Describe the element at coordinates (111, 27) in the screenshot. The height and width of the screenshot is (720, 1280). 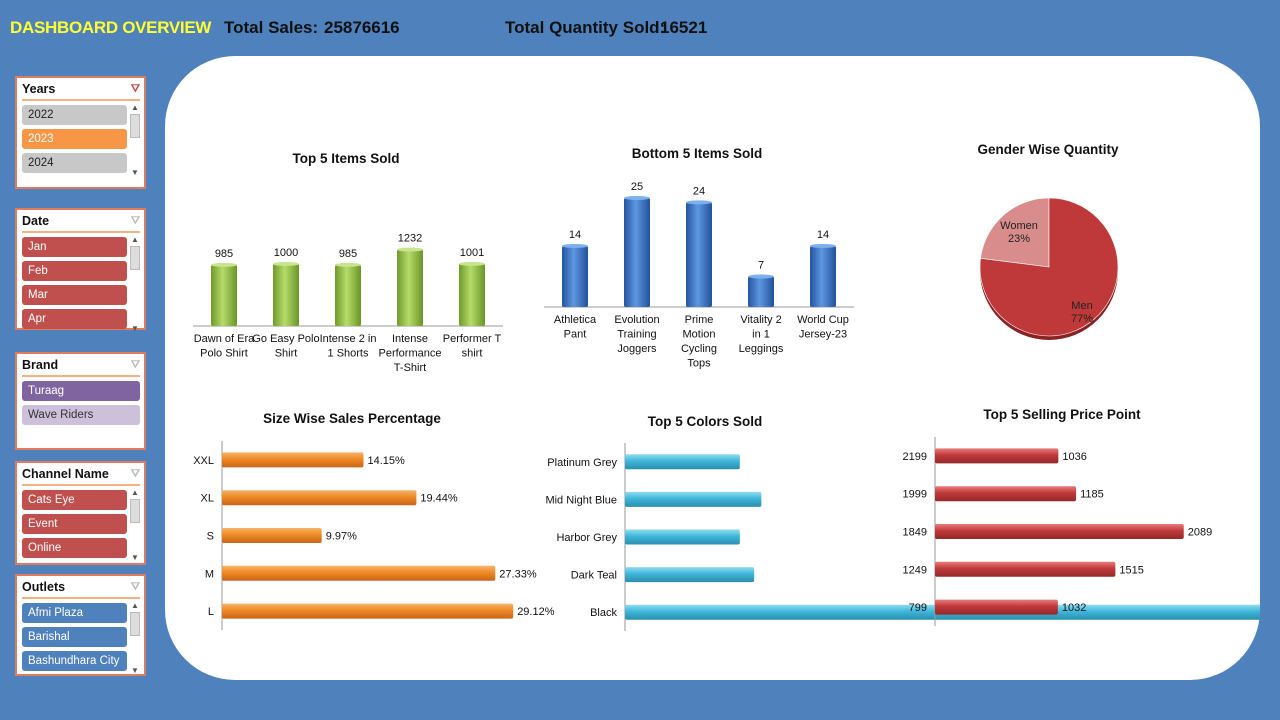
I see `dashboard-title: DASHBOARD OVERVIEW` at that location.